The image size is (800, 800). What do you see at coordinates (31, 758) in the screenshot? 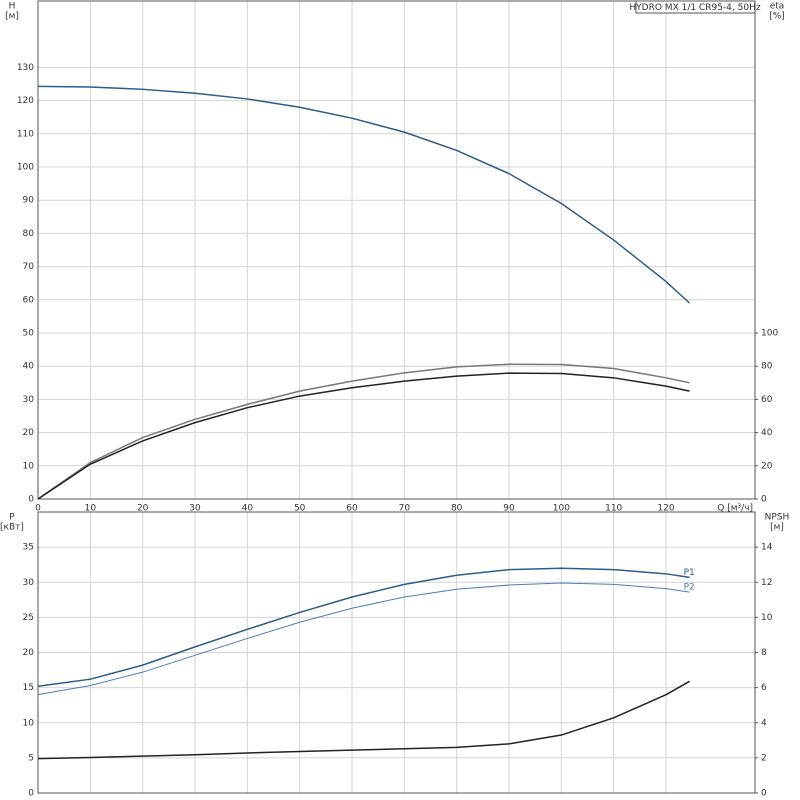
I see `y-tick-label: 5` at bounding box center [31, 758].